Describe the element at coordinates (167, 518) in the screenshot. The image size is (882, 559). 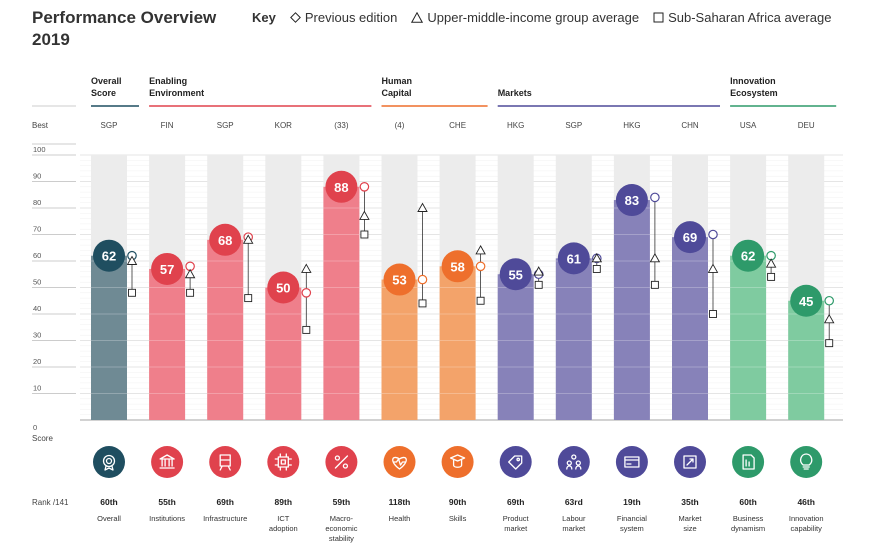
I see `category-label: Institutions` at that location.